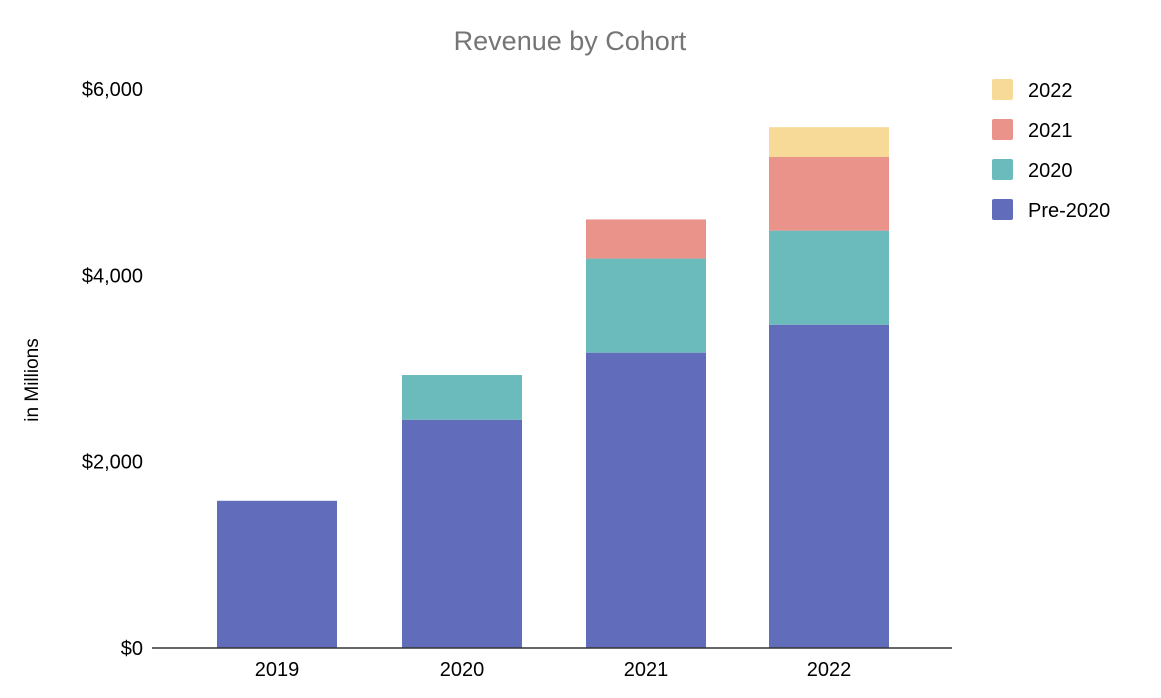 The width and height of the screenshot is (1161, 698). I want to click on x-tick-label: 2019, so click(277, 670).